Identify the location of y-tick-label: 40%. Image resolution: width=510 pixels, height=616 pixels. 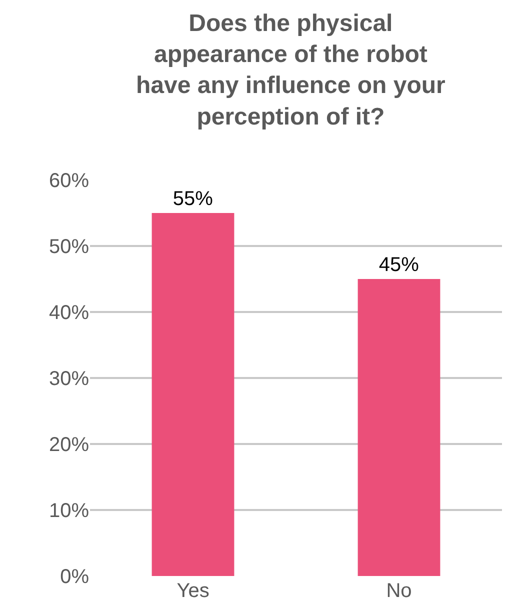
(69, 313).